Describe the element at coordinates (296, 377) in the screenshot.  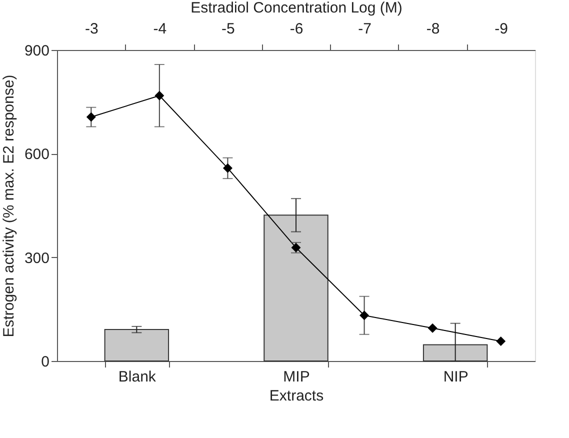
I see `x-tick-label: MIP` at that location.